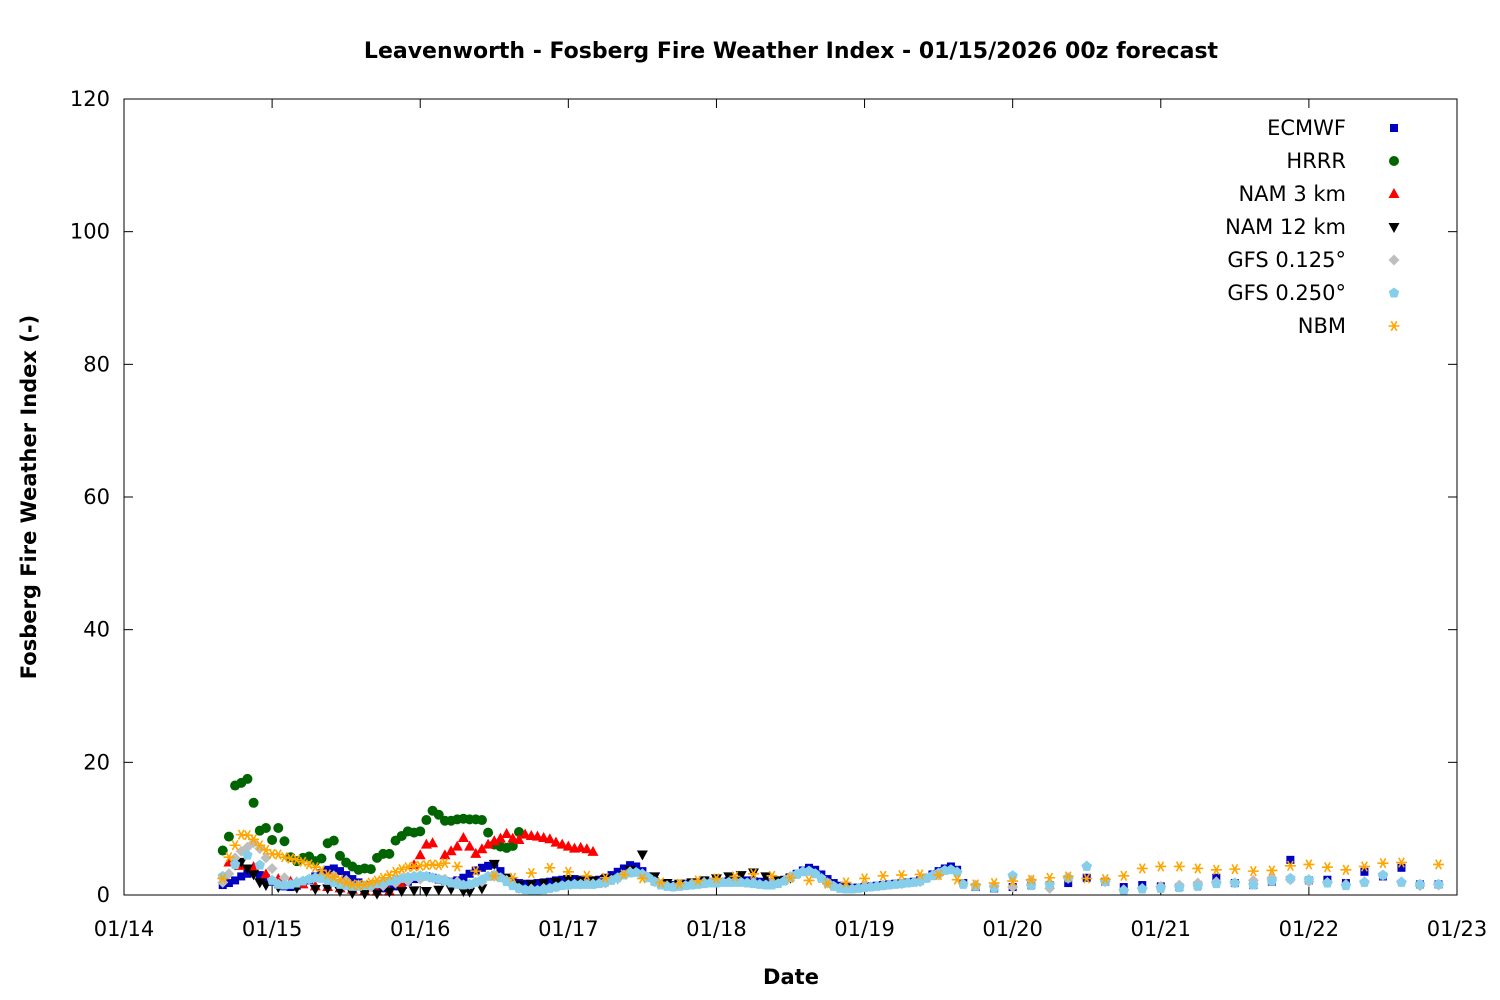 The image size is (1500, 1000). Describe the element at coordinates (568, 929) in the screenshot. I see `x-tick-label: 01/17` at that location.